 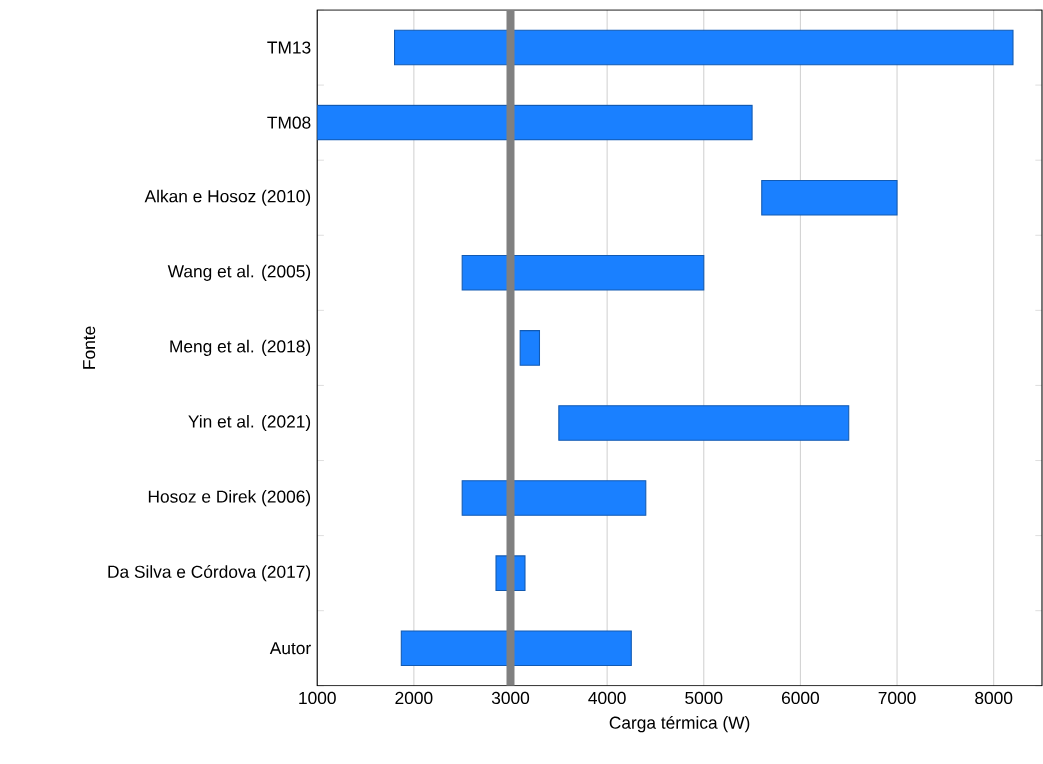 I want to click on y-tick-label: TM13, so click(x=289, y=47).